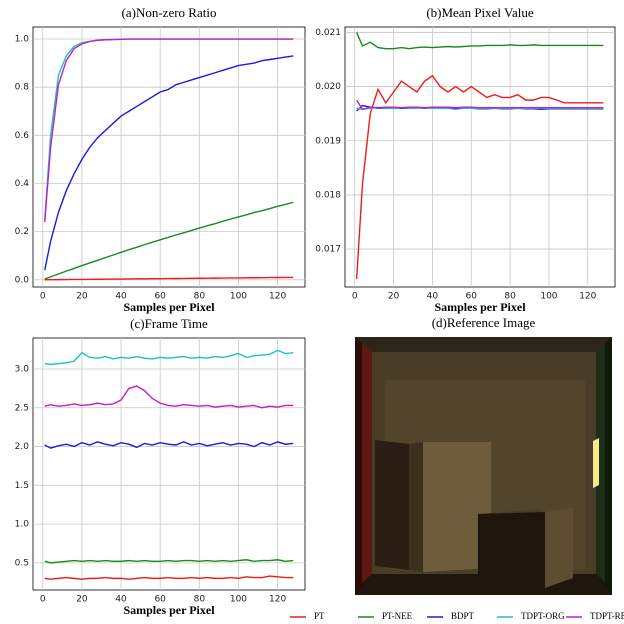 Image resolution: width=624 pixels, height=624 pixels. I want to click on y-tick-label: 3.0, so click(22, 370).